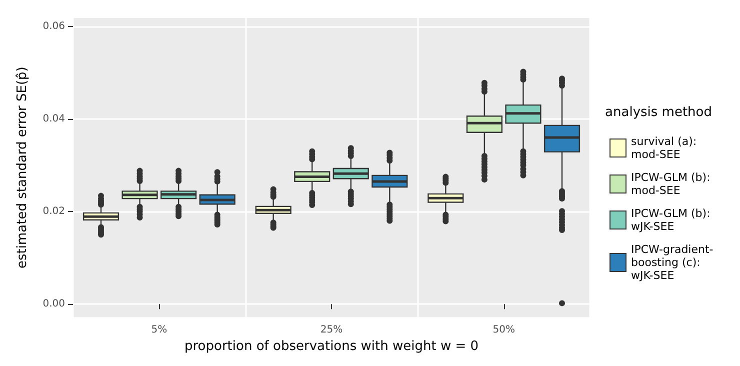 The image size is (740, 366). What do you see at coordinates (53, 304) in the screenshot?
I see `y-tick-label: 0.00` at bounding box center [53, 304].